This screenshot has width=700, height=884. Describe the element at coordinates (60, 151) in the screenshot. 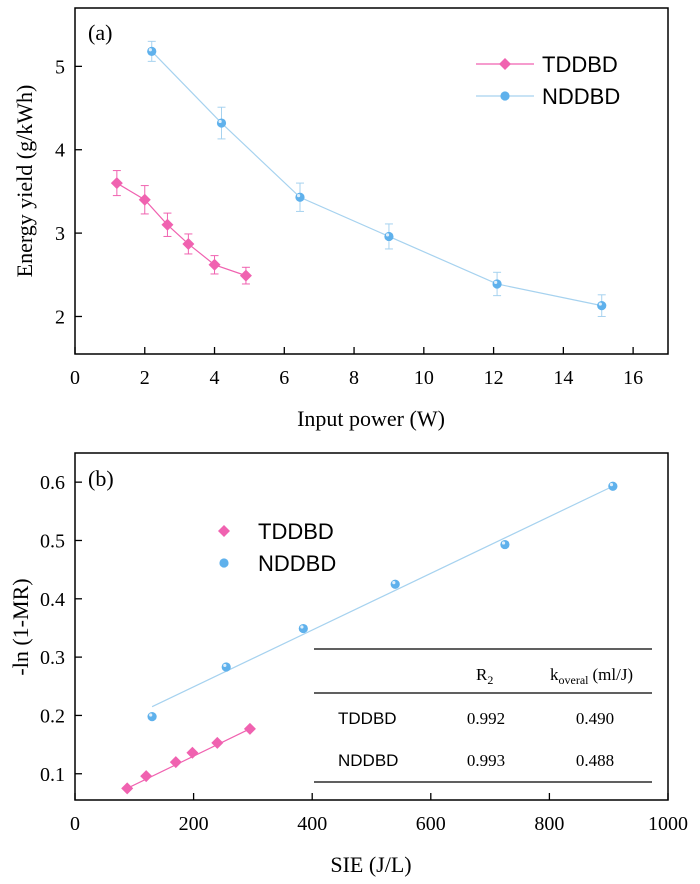

I see `panel-a-y-tick-label: 4` at that location.